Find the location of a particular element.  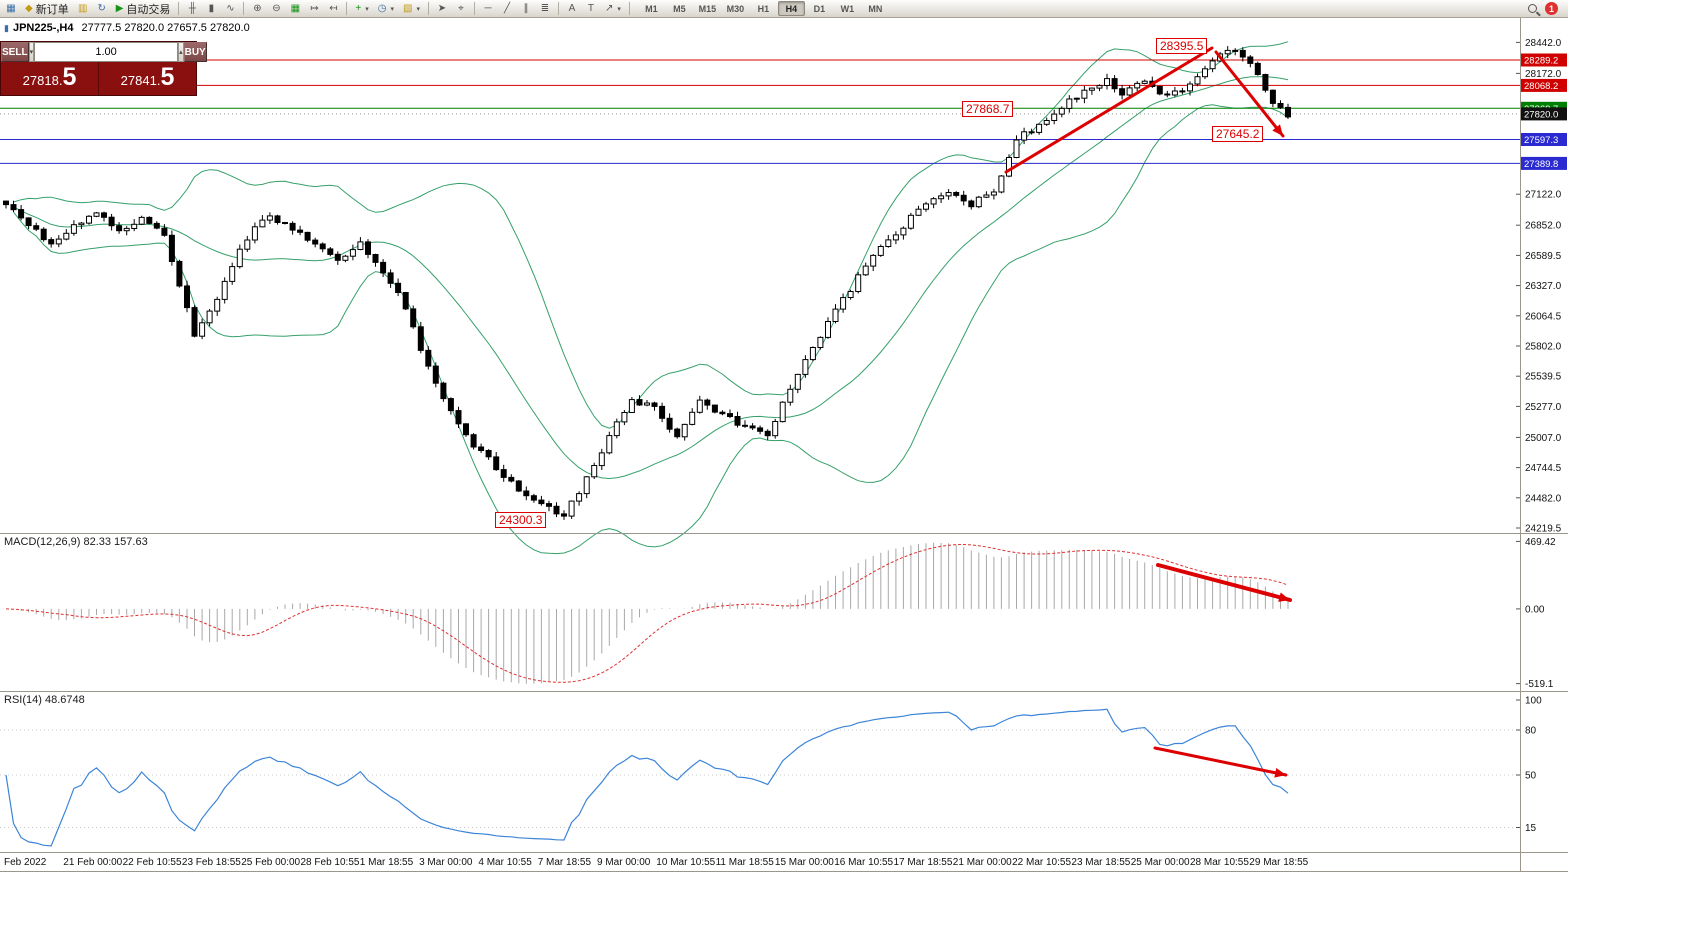

volume-increase-button: ▴ is located at coordinates (181, 52).